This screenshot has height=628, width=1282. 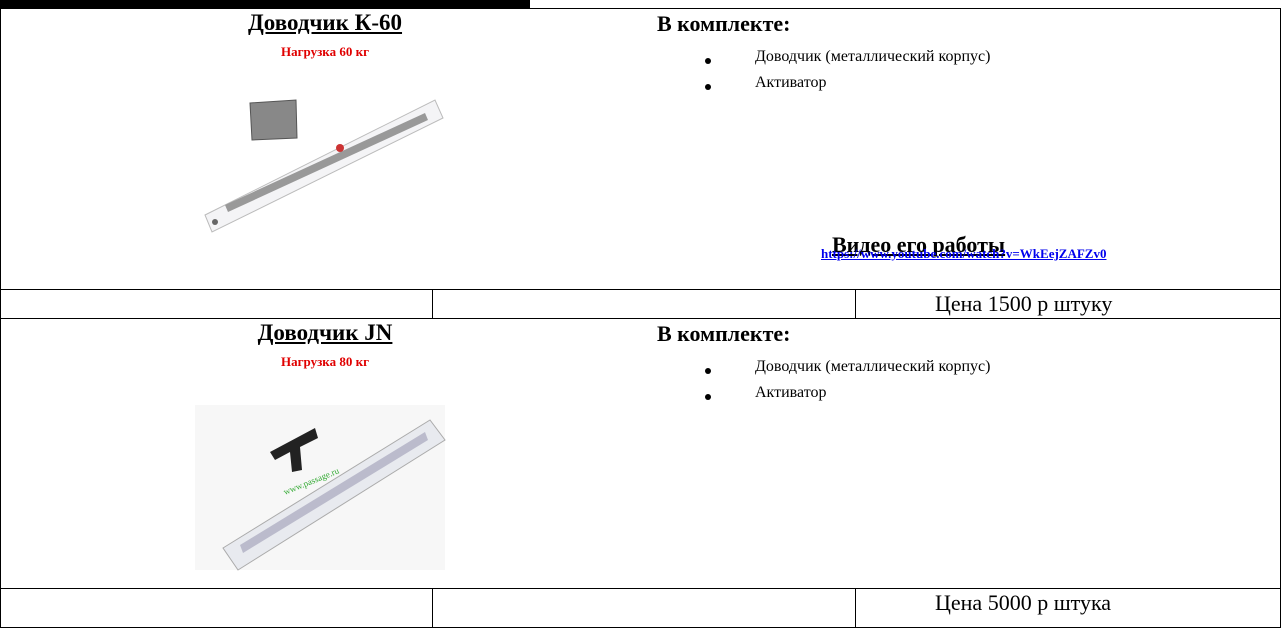 What do you see at coordinates (320, 488) in the screenshot?
I see `closer-image-2: www.passage.ru` at bounding box center [320, 488].